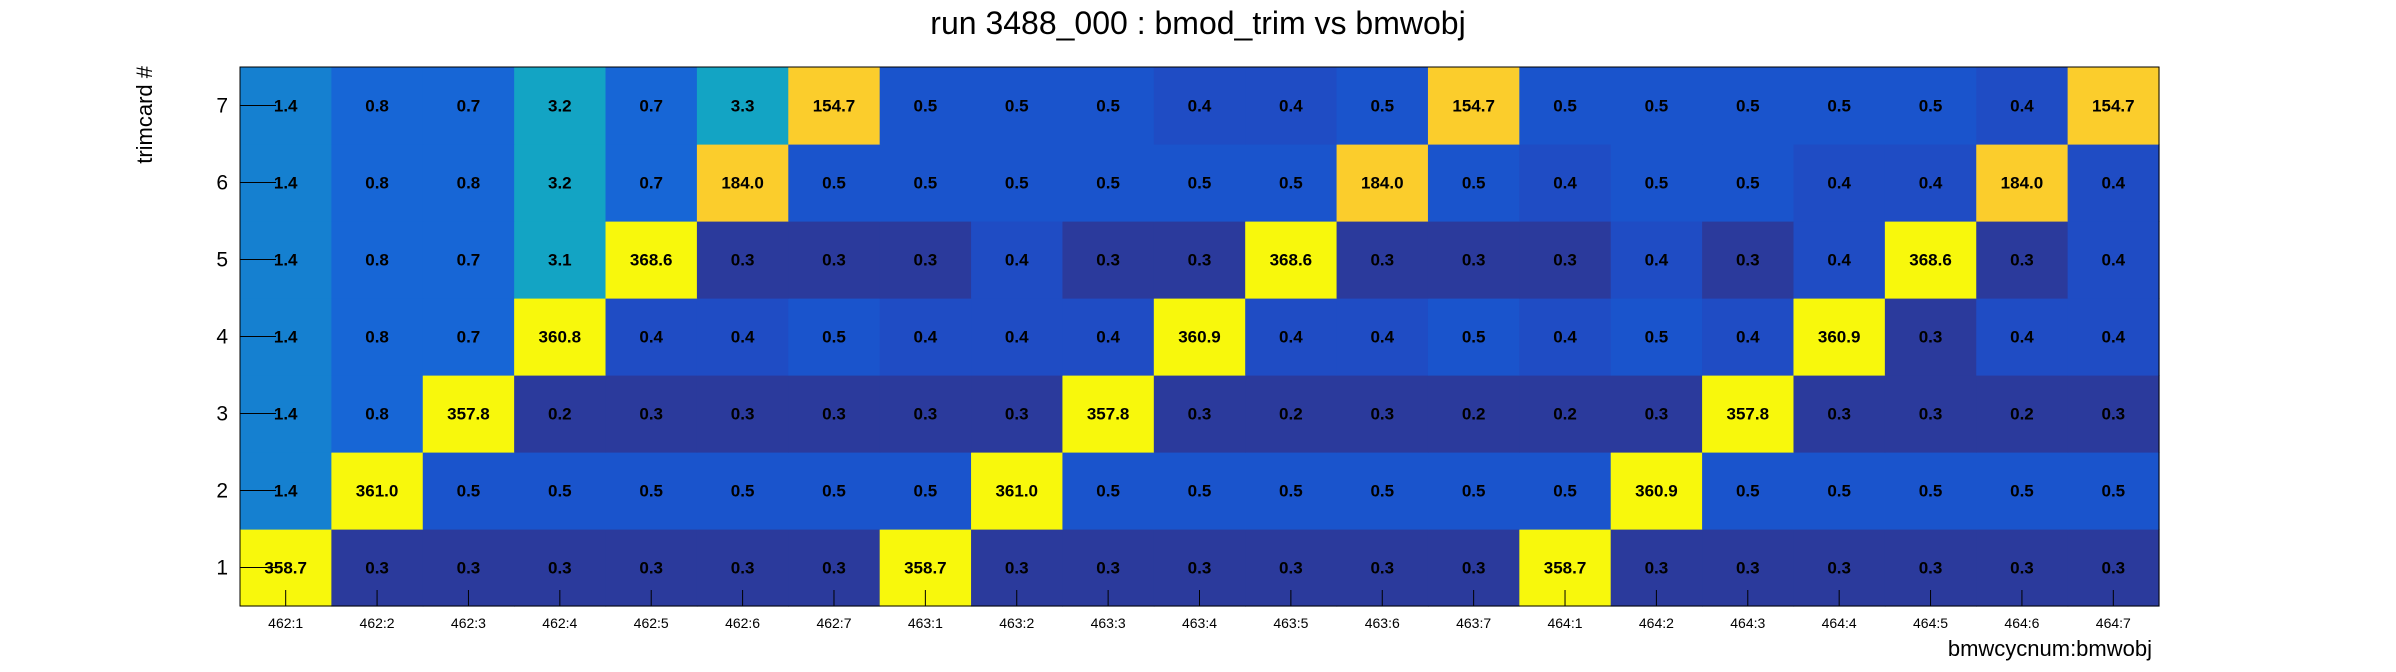 The height and width of the screenshot is (672, 2396). What do you see at coordinates (222, 260) in the screenshot?
I see `y-tick-label: 5` at bounding box center [222, 260].